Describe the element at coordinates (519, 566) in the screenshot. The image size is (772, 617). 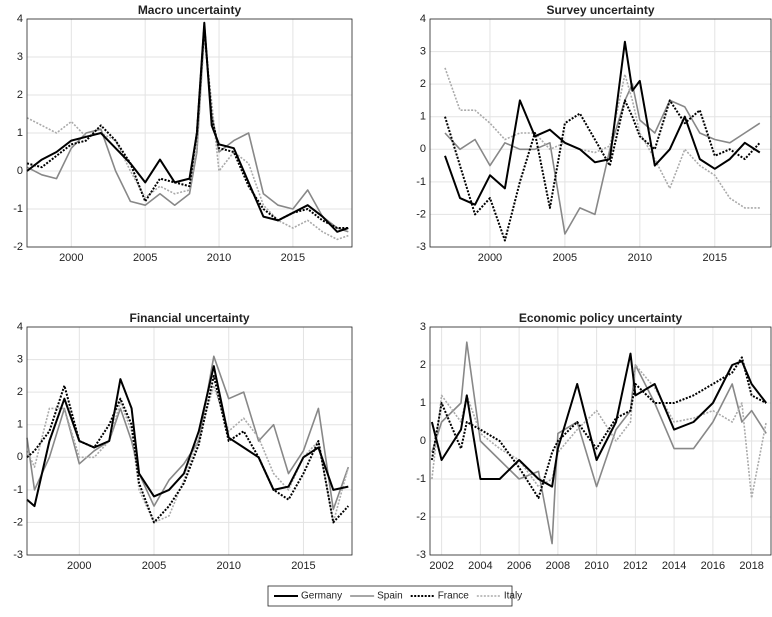
I see `x-tick-label: 2006` at that location.